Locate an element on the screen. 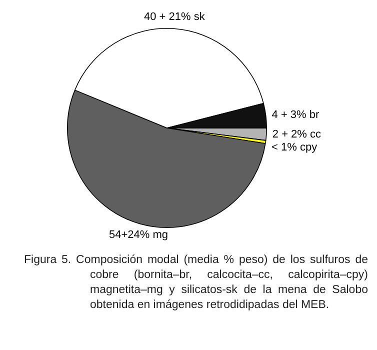  slice-label: 54+24% mg is located at coordinates (138, 235).